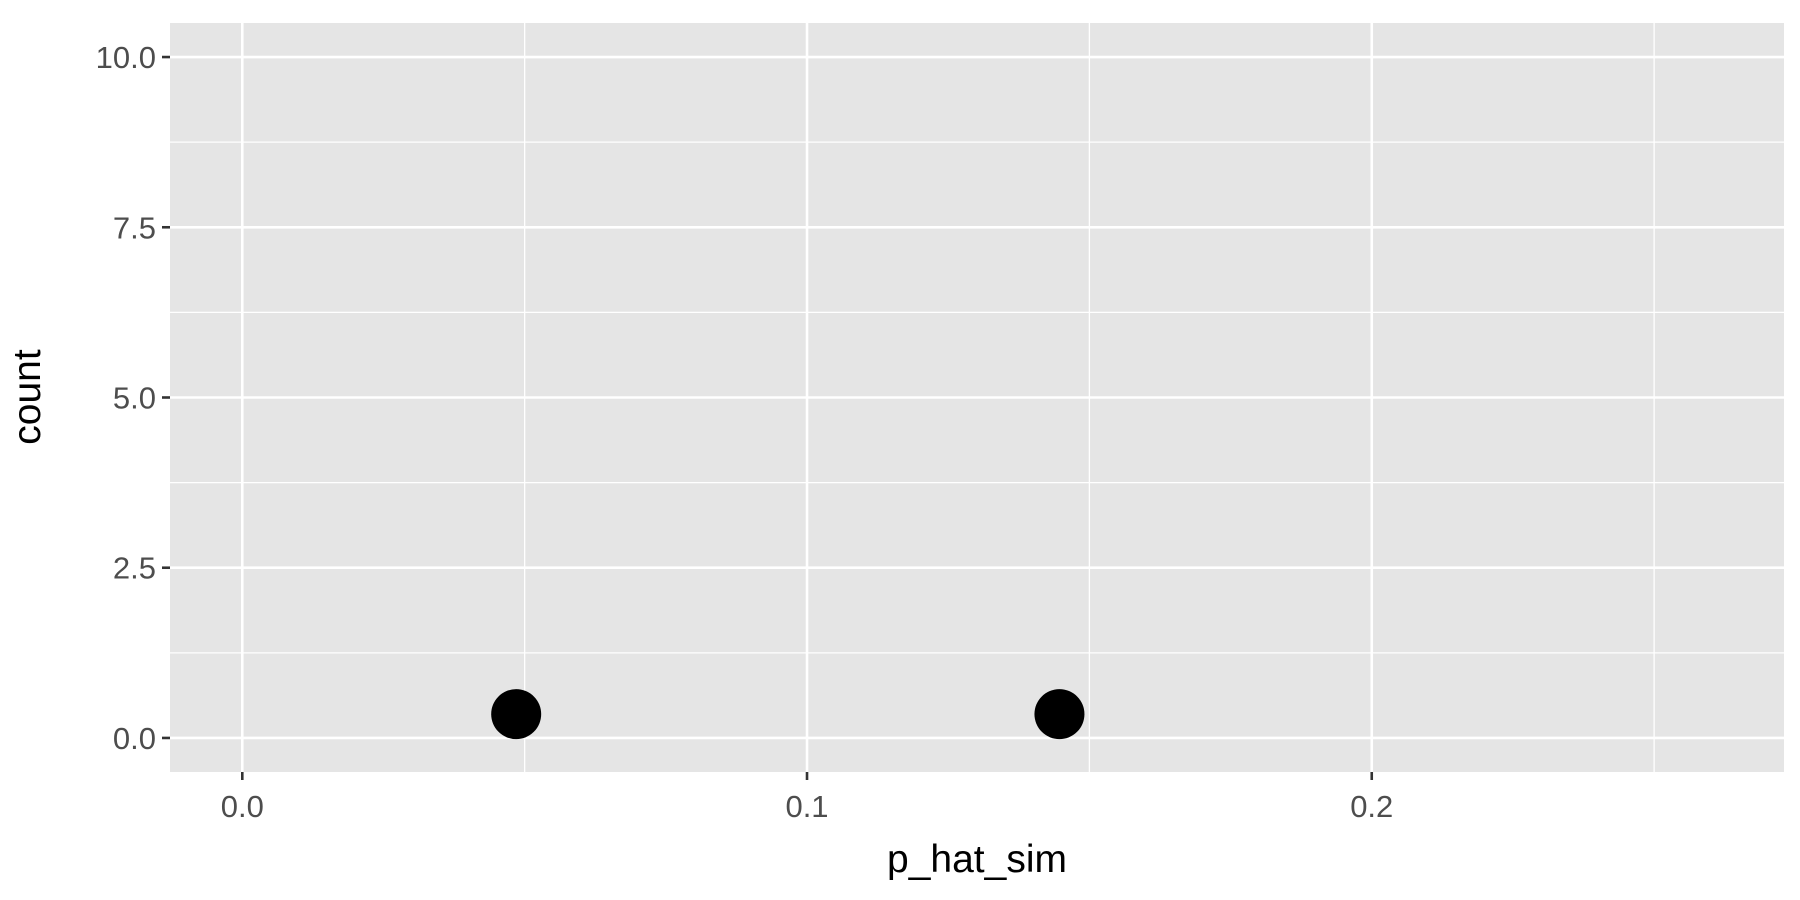 This screenshot has height=900, width=1800. Describe the element at coordinates (1371, 806) in the screenshot. I see `x-tick-label: 0.2` at that location.